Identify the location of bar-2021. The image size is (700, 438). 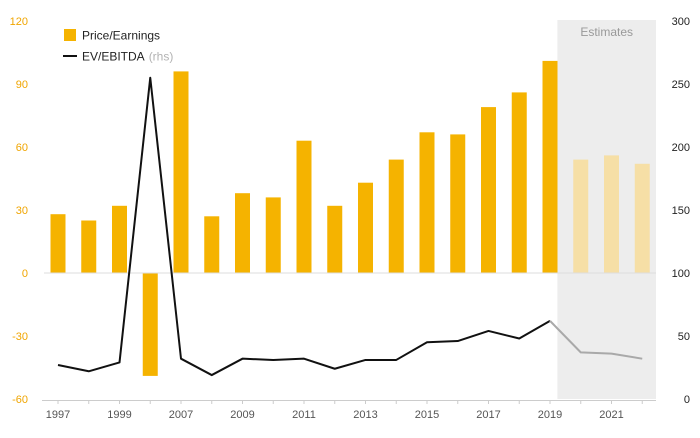
(611, 214).